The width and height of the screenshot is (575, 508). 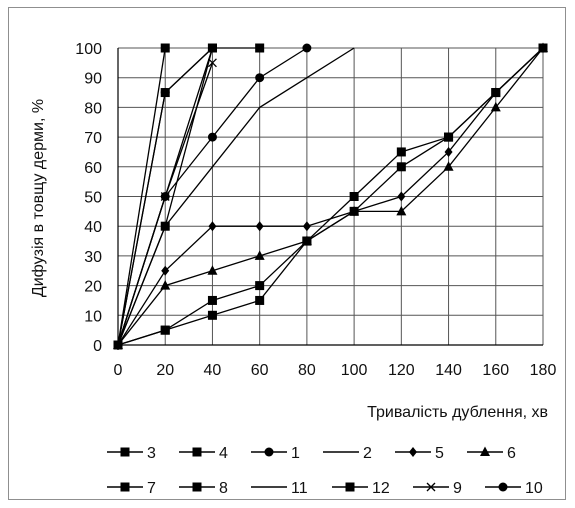 What do you see at coordinates (118, 370) in the screenshot?
I see `x-tick-label: 0` at bounding box center [118, 370].